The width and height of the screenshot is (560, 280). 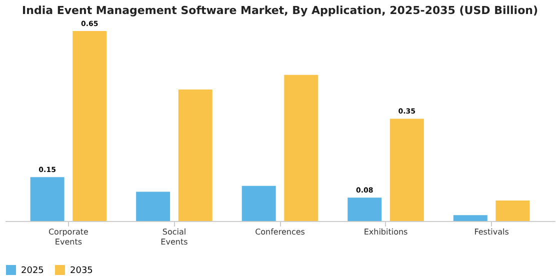 I want to click on x-tick-label: Social Events, so click(x=174, y=237).